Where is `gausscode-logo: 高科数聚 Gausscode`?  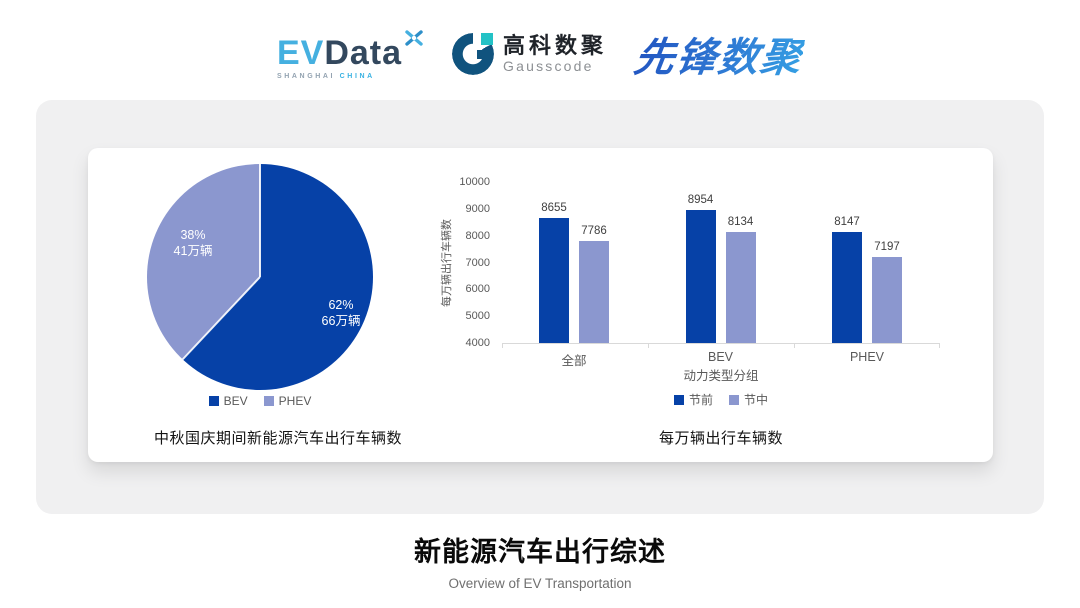 gausscode-logo: 高科数聚 Gausscode is located at coordinates (529, 54).